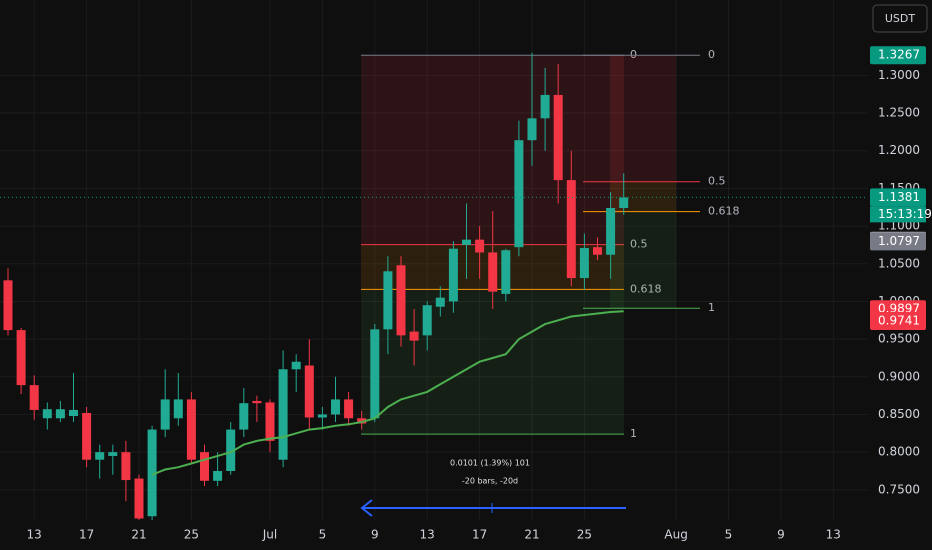 The height and width of the screenshot is (550, 932). Describe the element at coordinates (899, 376) in the screenshot. I see `y-tick-label: 0.9000` at that location.